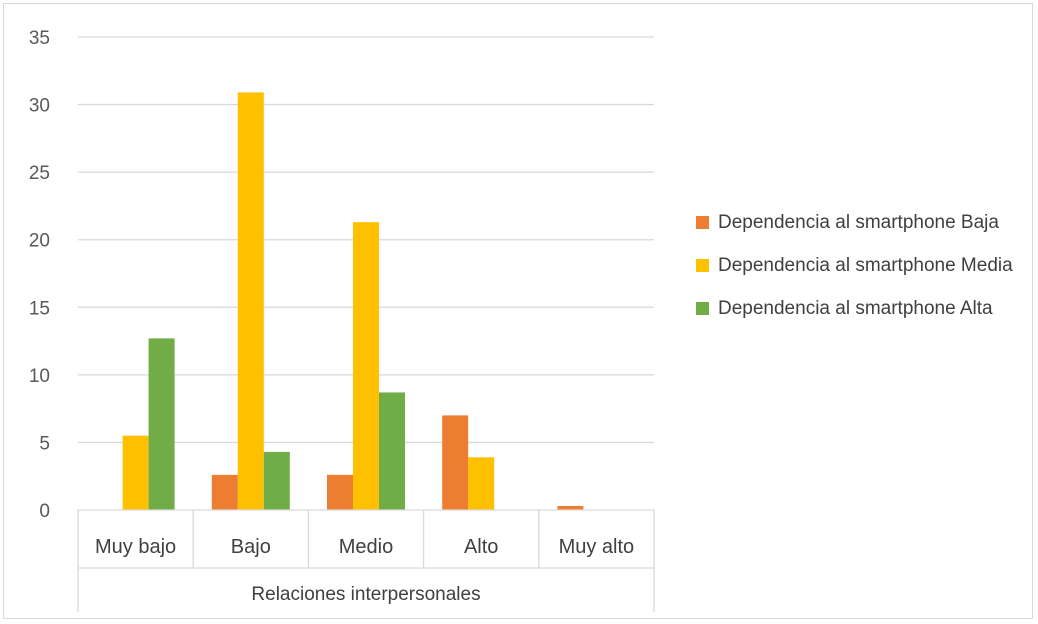 This screenshot has width=1038, height=624. I want to click on x-axis-title: Relaciones interpersonales, so click(365, 594).